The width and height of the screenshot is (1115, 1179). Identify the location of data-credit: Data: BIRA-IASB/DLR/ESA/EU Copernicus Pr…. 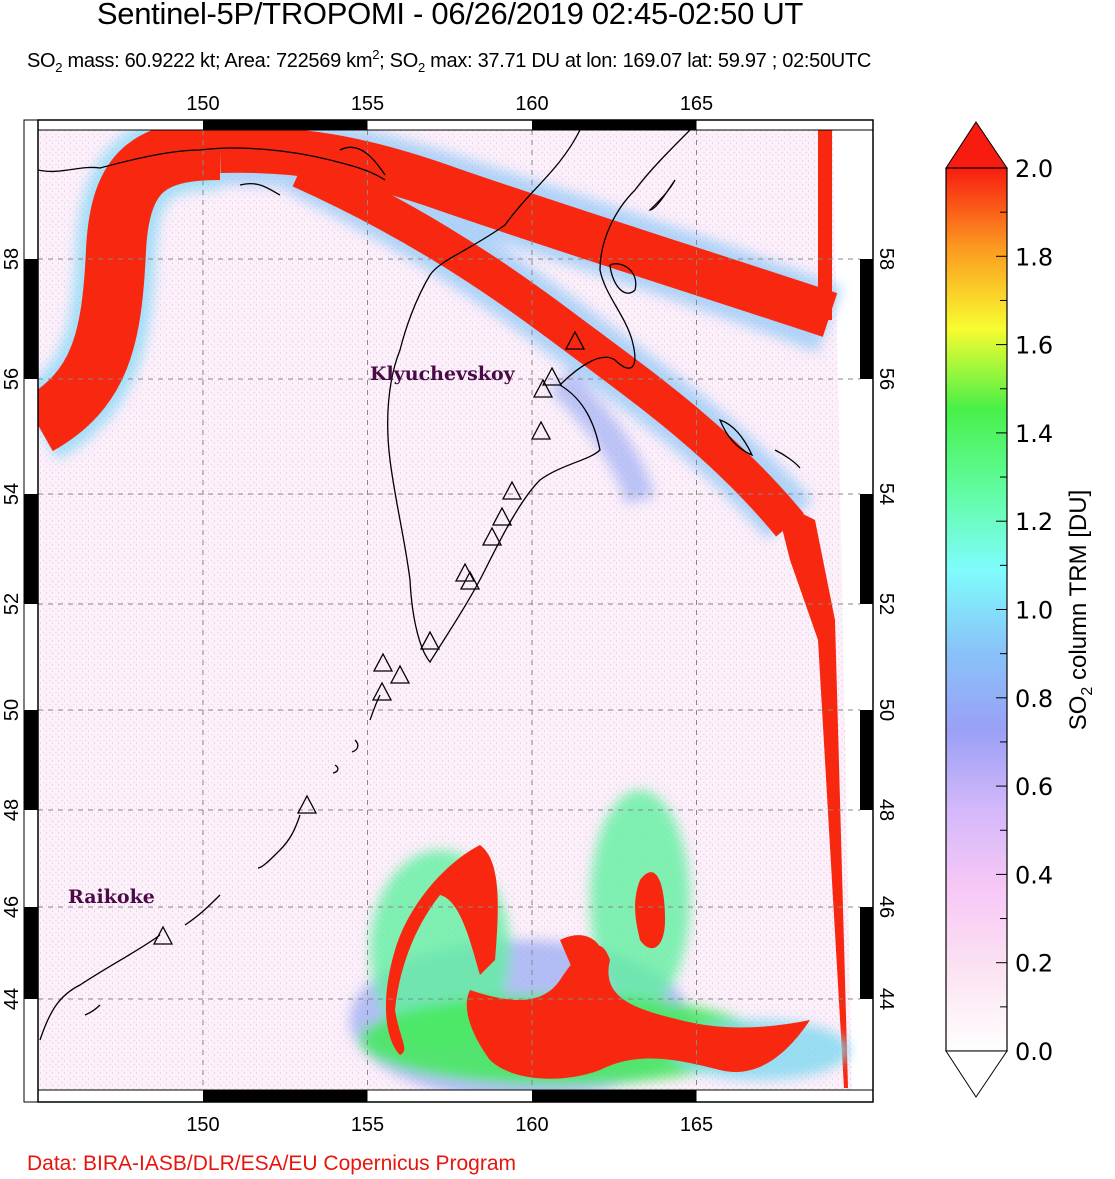
(272, 1163).